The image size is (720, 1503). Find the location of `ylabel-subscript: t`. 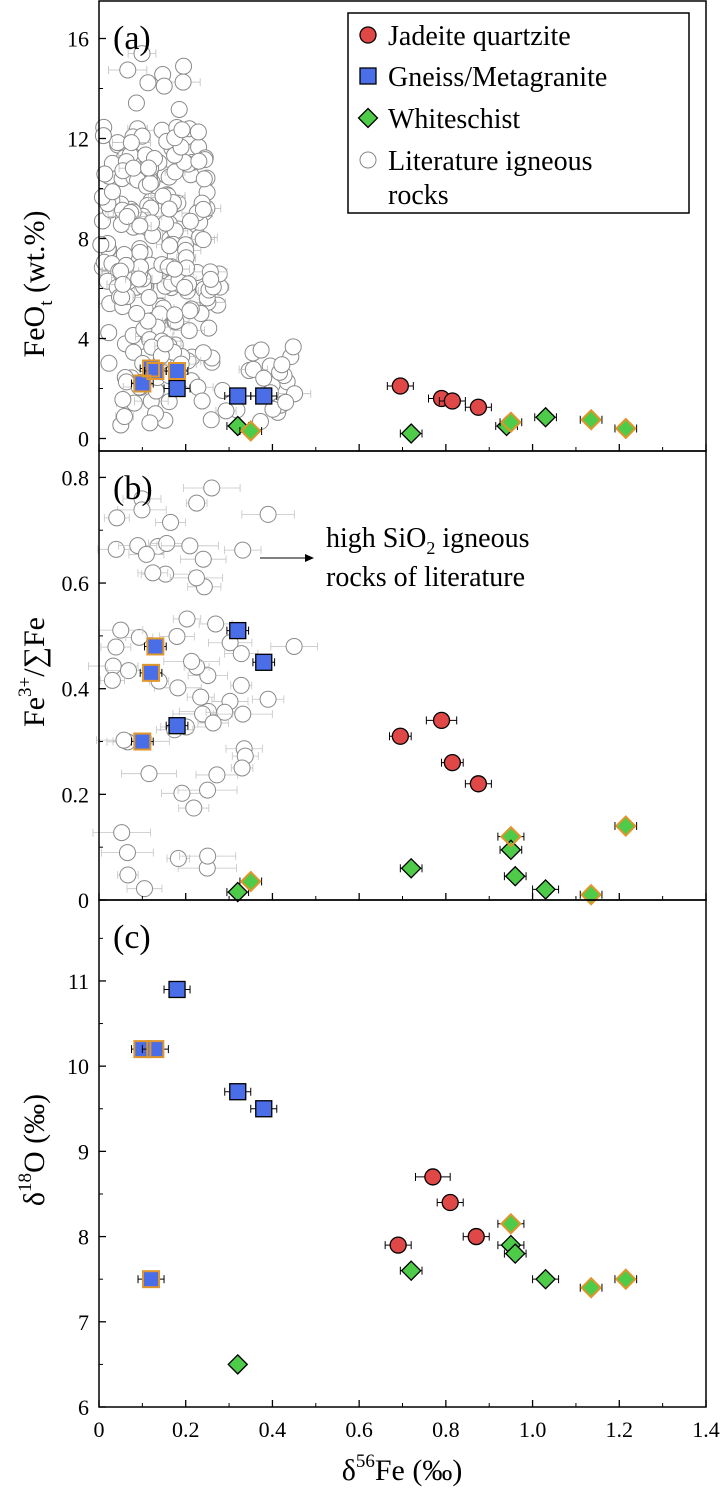

ylabel-subscript: t is located at coordinates (46, 303).